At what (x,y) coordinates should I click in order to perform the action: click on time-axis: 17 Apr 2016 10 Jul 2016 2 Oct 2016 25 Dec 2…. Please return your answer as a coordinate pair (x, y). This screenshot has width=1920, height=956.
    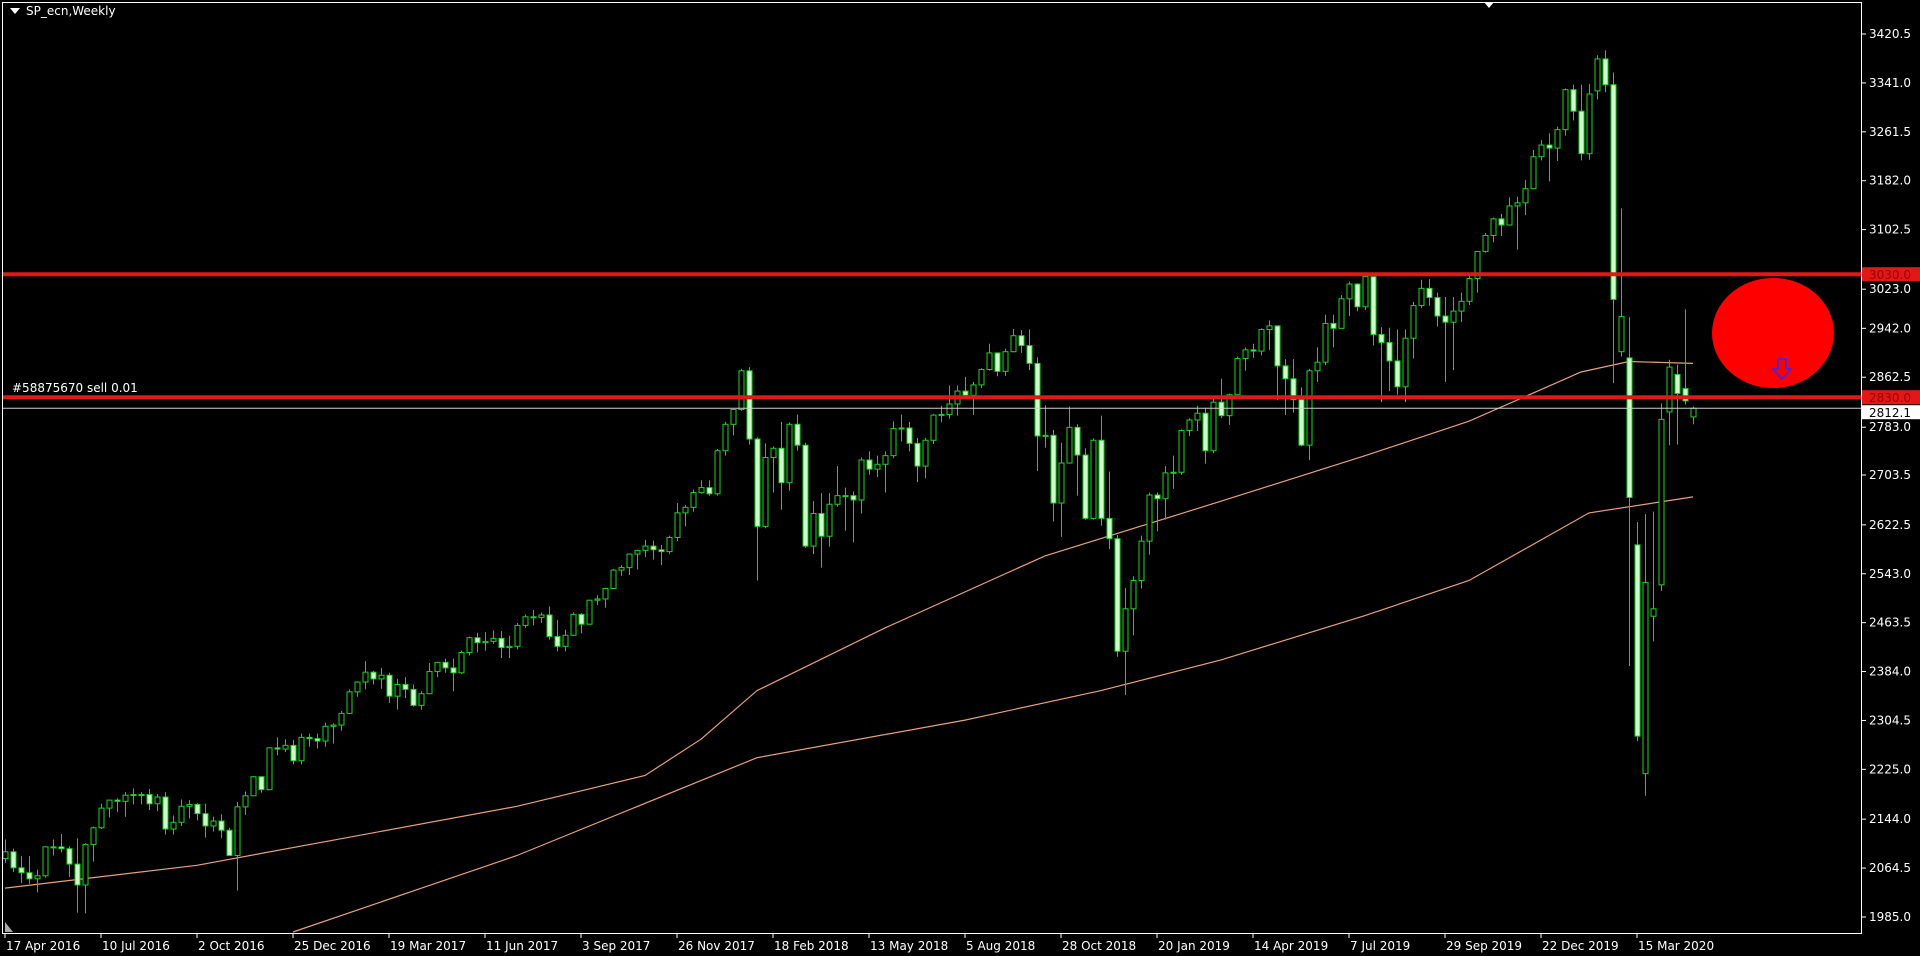
    Looking at the image, I should click on (859, 943).